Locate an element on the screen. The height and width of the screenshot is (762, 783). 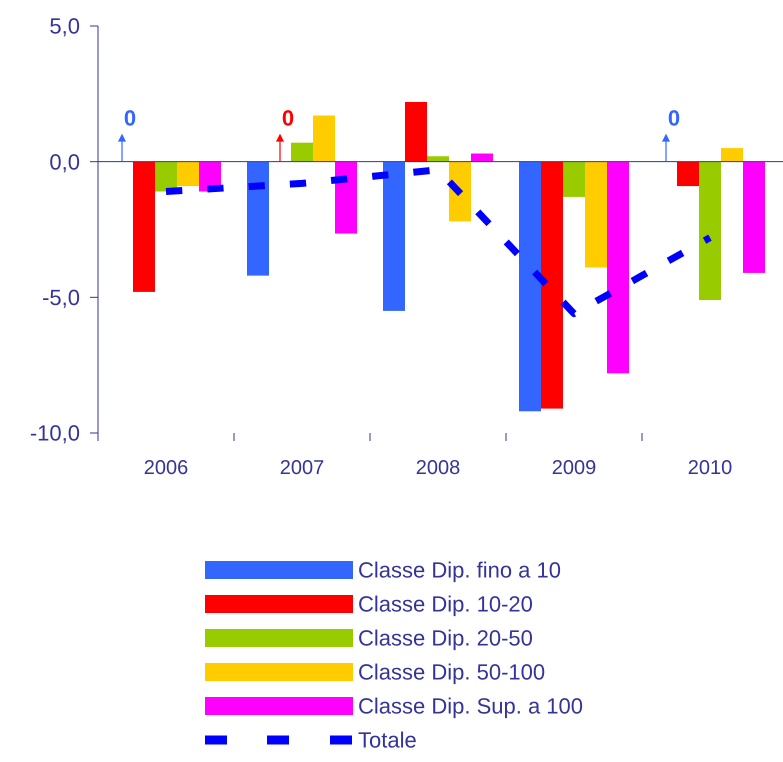
legend-label: Classe Dip. Sup. a 100 is located at coordinates (471, 706).